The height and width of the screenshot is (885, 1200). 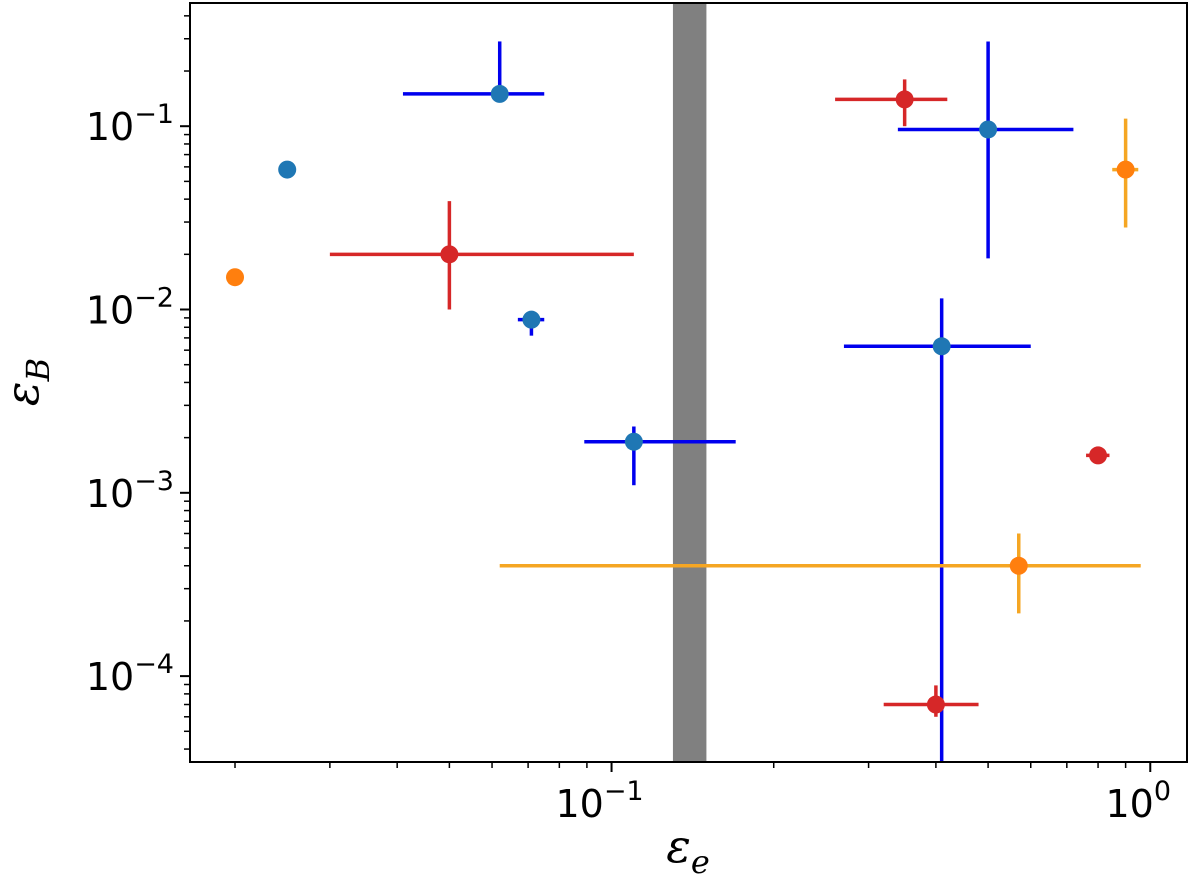 I want to click on tick-label: 10⁻³, so click(x=130, y=491).